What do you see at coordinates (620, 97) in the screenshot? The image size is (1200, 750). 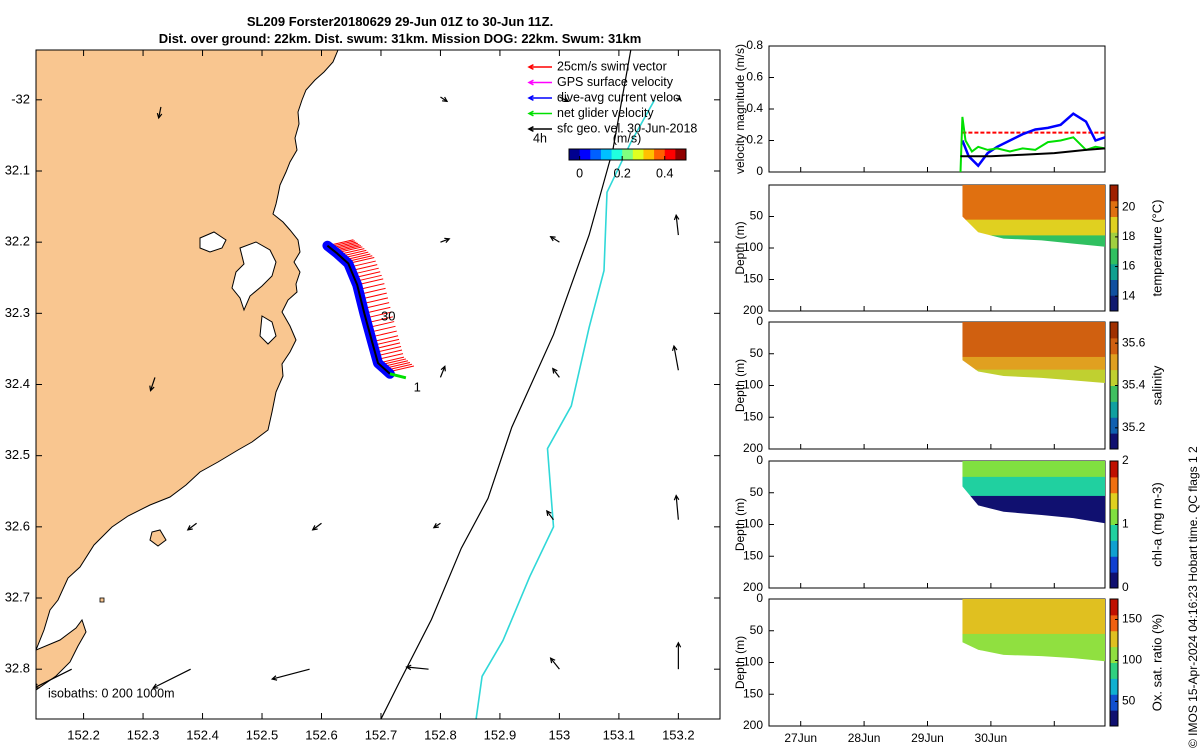 I see `legend-label-2: dive-avg current veloc.` at bounding box center [620, 97].